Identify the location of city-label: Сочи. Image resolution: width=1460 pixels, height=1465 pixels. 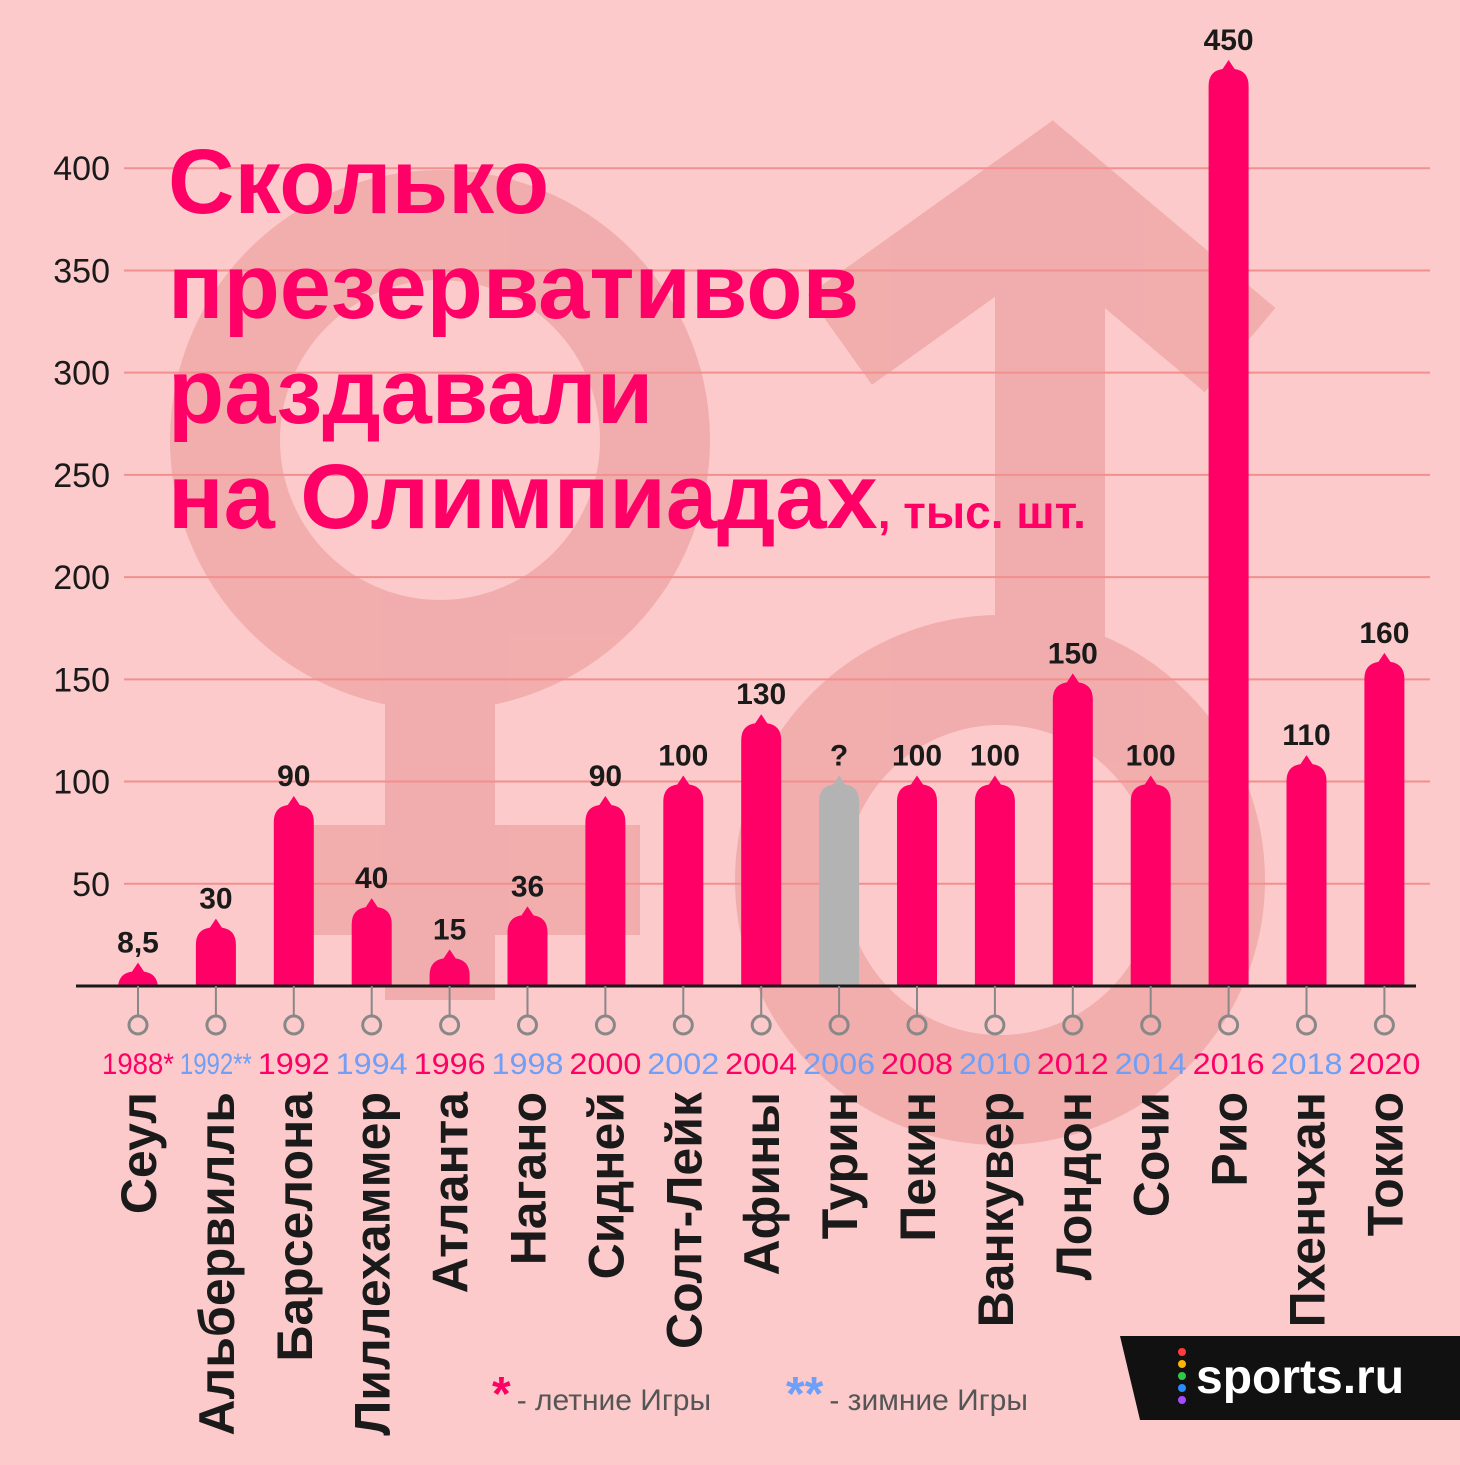
(1152, 1154).